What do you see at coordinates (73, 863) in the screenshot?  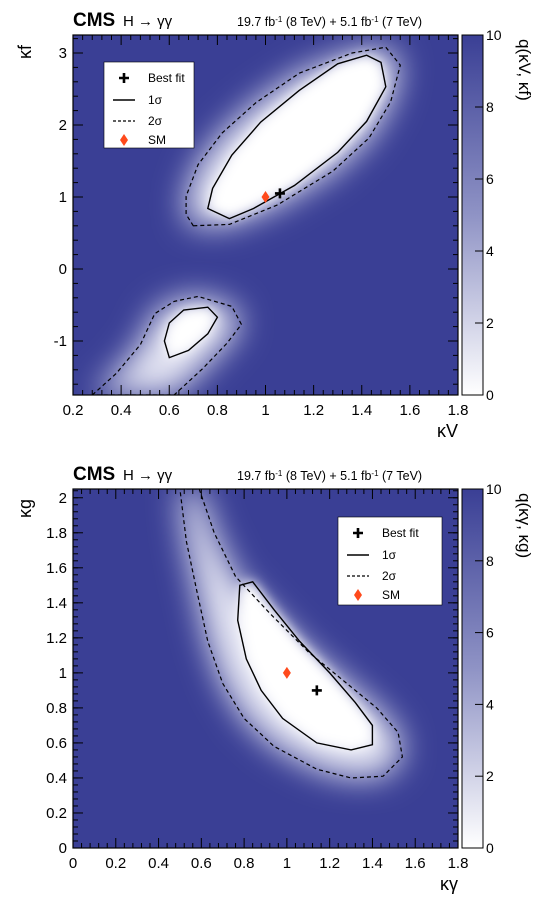 I see `x-tick-label: 0` at bounding box center [73, 863].